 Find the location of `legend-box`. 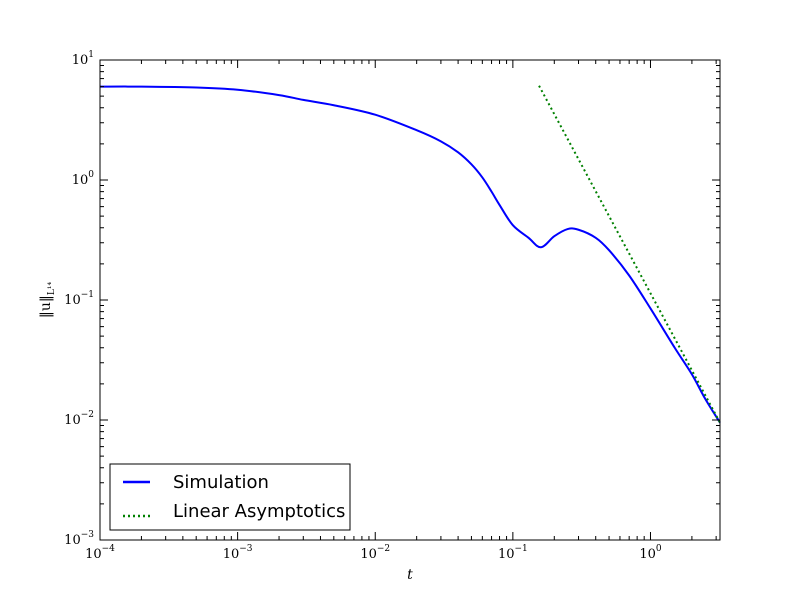

legend-box is located at coordinates (230, 497).